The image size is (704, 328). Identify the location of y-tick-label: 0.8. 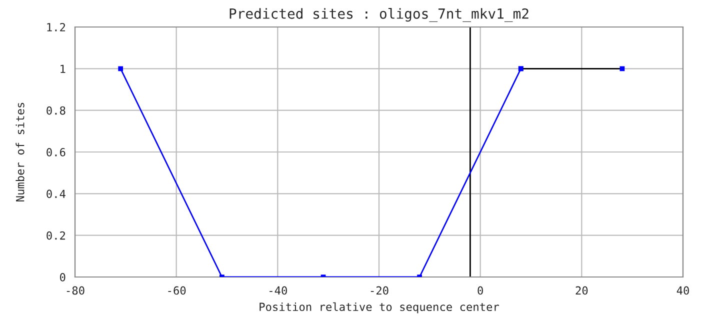
(56, 110).